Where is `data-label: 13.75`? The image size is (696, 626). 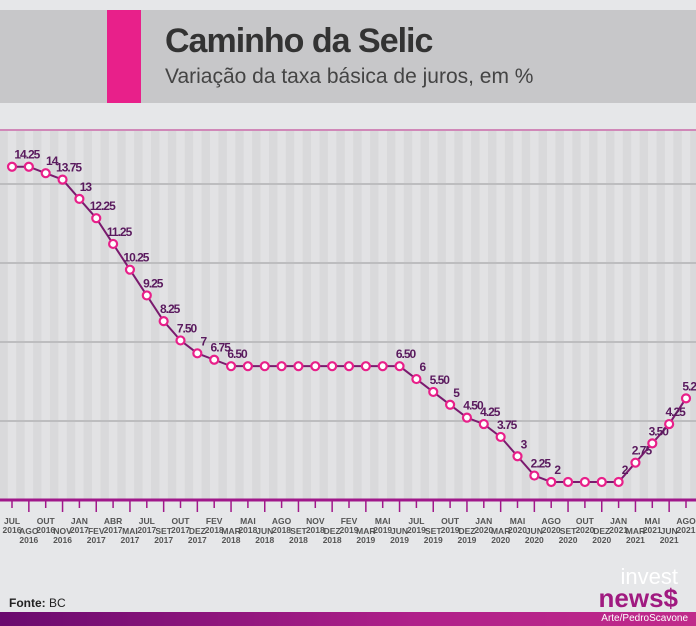 data-label: 13.75 is located at coordinates (69, 168).